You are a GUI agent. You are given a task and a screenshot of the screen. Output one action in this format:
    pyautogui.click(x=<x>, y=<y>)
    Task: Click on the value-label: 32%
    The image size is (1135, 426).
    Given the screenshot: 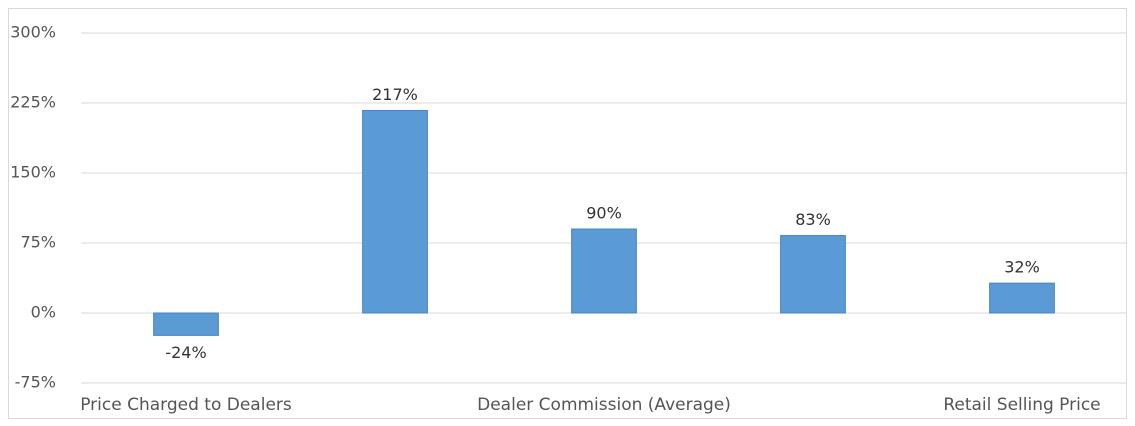 What is the action you would take?
    pyautogui.click(x=1022, y=267)
    